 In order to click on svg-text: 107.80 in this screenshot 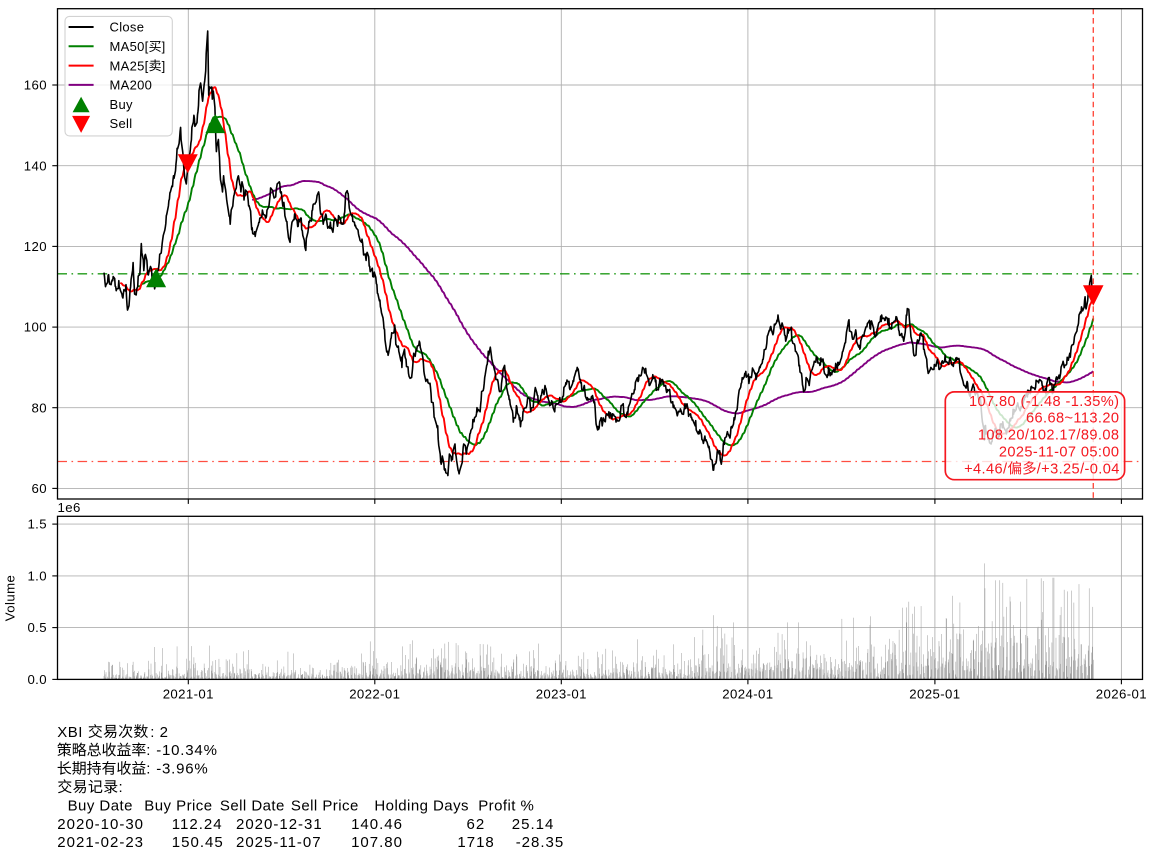, I will do `click(377, 842)`.